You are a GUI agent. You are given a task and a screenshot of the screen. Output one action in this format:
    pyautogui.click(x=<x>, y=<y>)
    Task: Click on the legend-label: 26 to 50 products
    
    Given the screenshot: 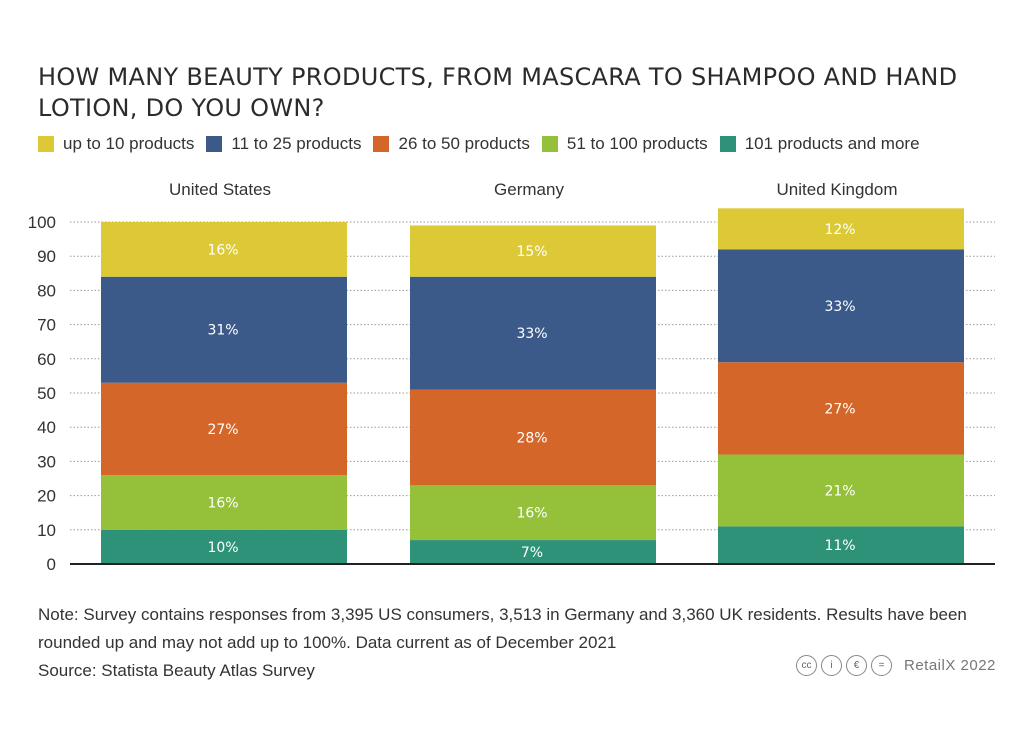 What is the action you would take?
    pyautogui.click(x=464, y=143)
    